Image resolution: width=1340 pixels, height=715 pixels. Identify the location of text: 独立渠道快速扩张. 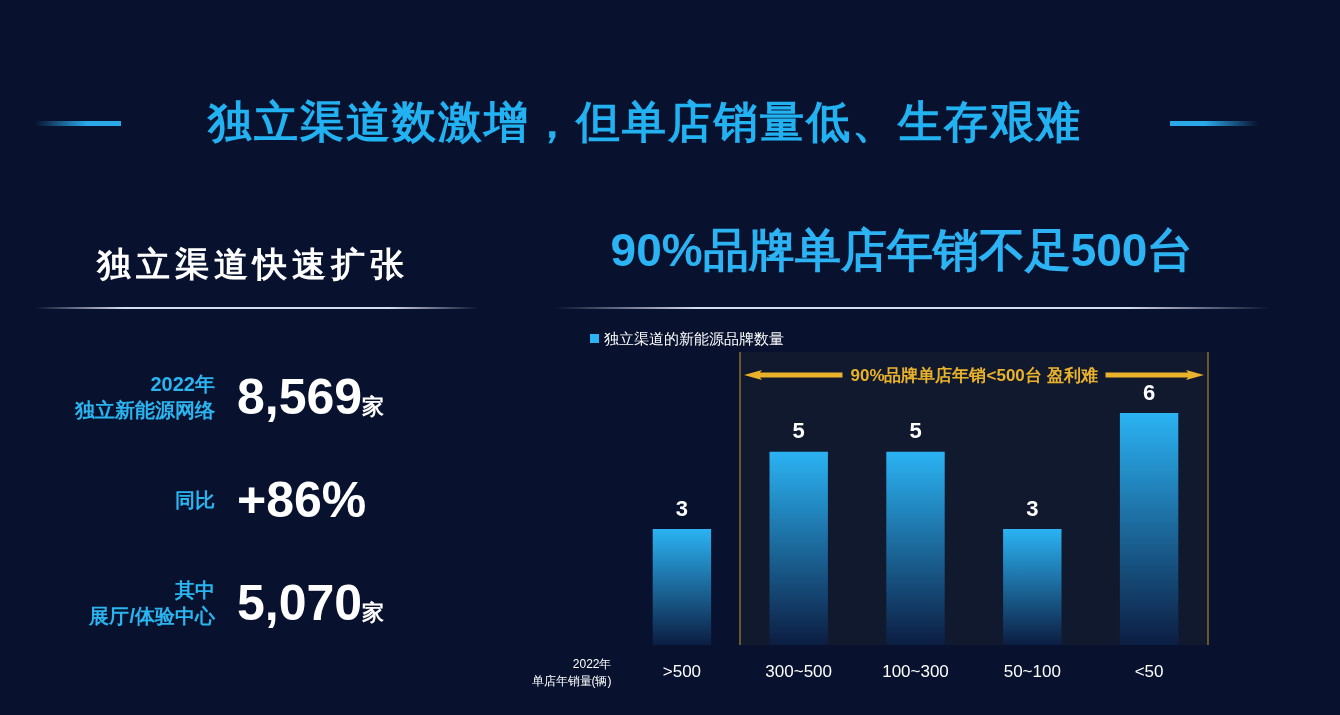
(253, 264).